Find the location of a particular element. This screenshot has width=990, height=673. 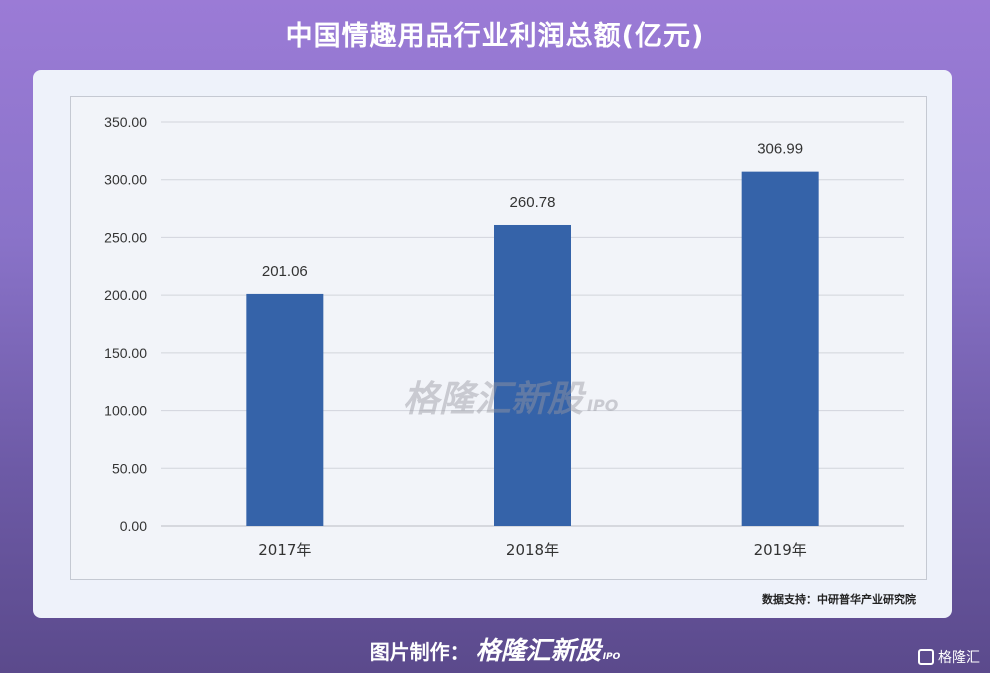

chart-title: 中国情趣用品行业利润总额(亿元) is located at coordinates (495, 36).